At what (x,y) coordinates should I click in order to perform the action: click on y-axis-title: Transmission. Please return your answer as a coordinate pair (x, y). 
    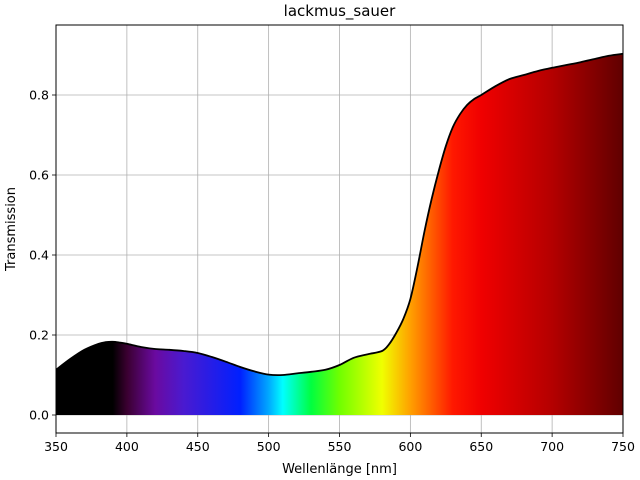
    Looking at the image, I should click on (11, 229).